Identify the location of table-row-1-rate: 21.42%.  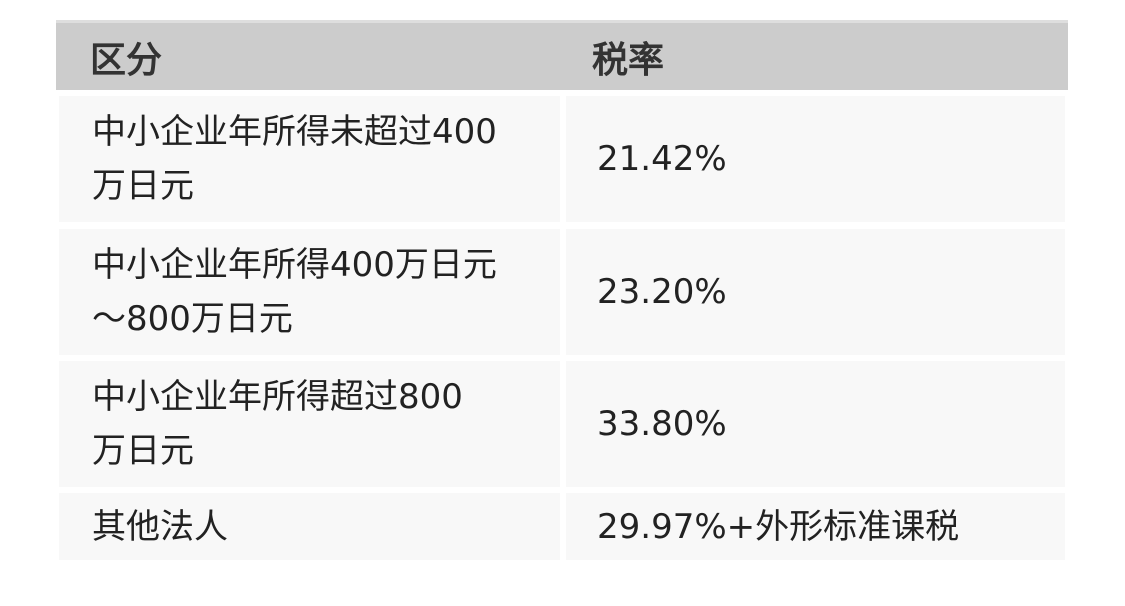
(815, 159).